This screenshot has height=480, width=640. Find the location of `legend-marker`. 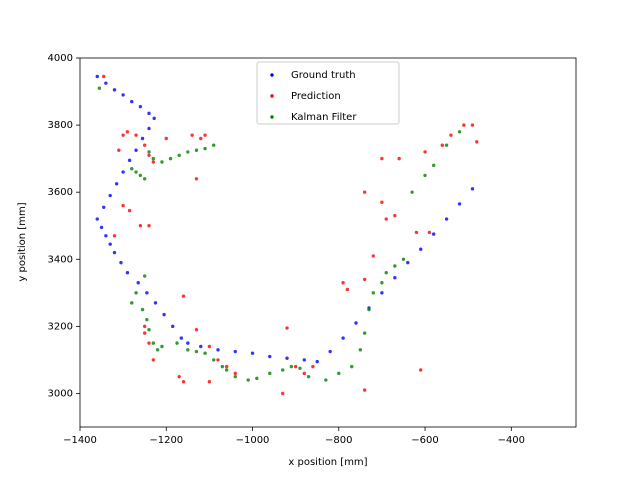

legend-marker is located at coordinates (272, 96).